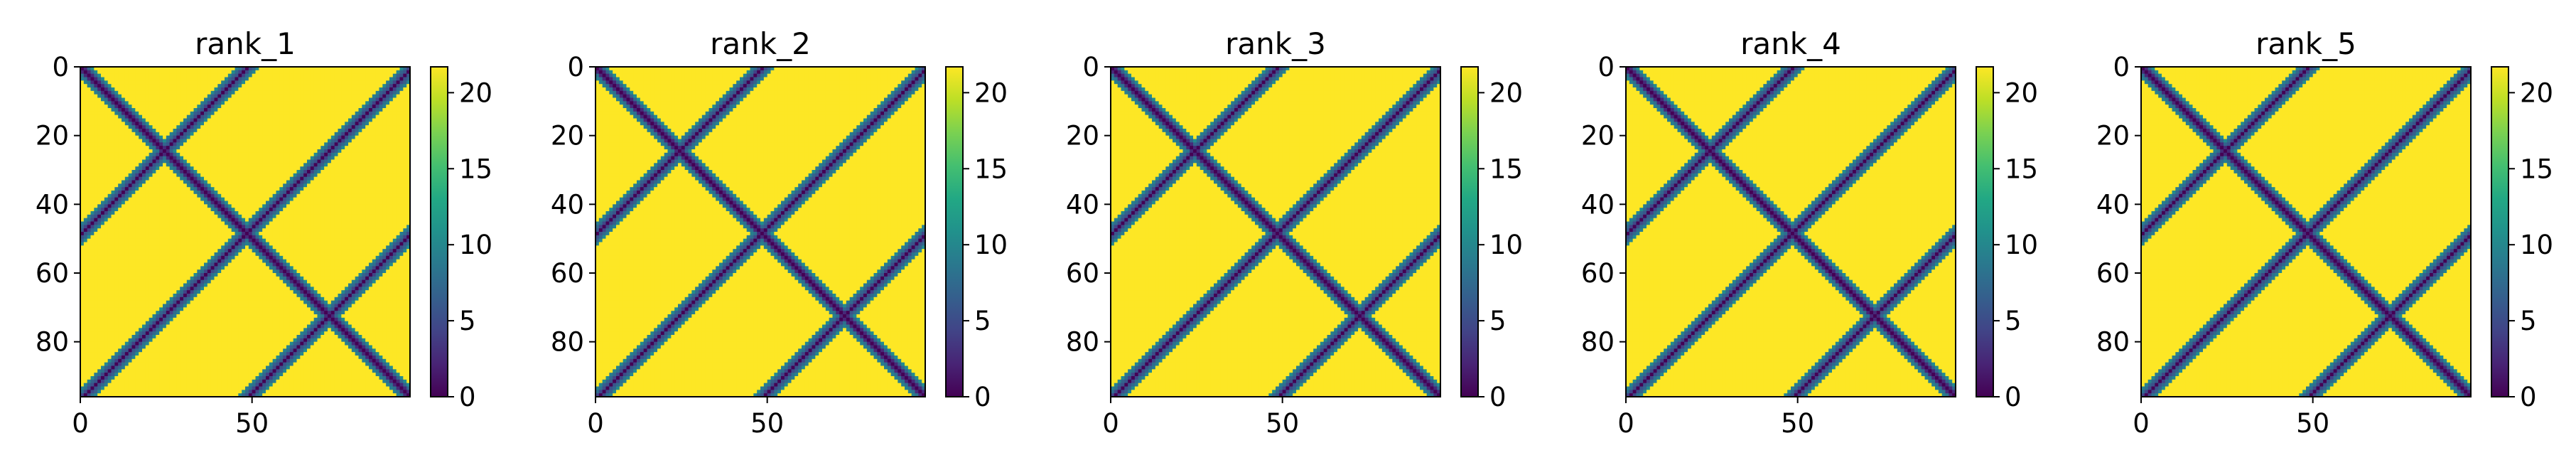 The height and width of the screenshot is (470, 2576). What do you see at coordinates (2306, 43) in the screenshot?
I see `subplot-title: rank_5` at bounding box center [2306, 43].